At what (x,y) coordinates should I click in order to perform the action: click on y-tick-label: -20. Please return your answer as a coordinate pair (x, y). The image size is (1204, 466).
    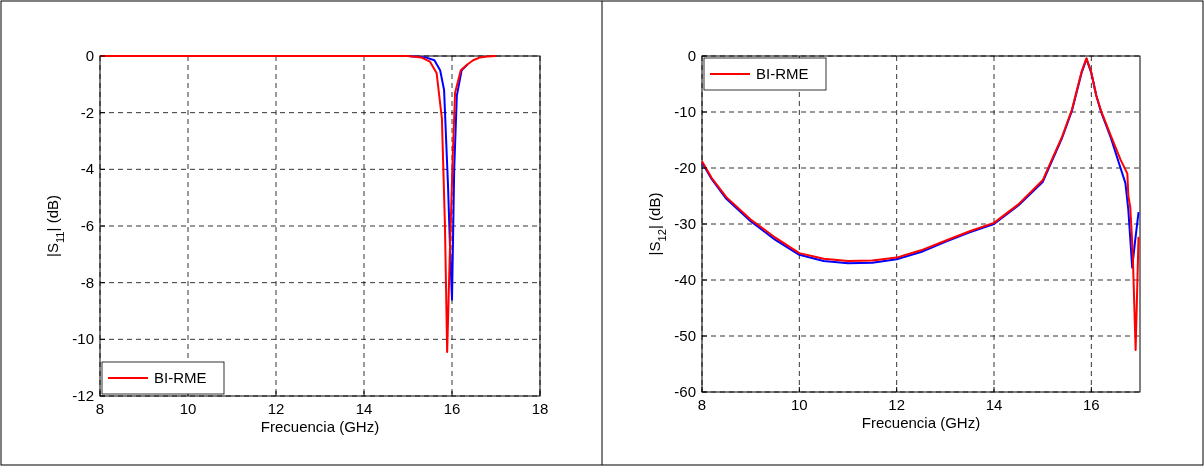
    Looking at the image, I should click on (685, 167).